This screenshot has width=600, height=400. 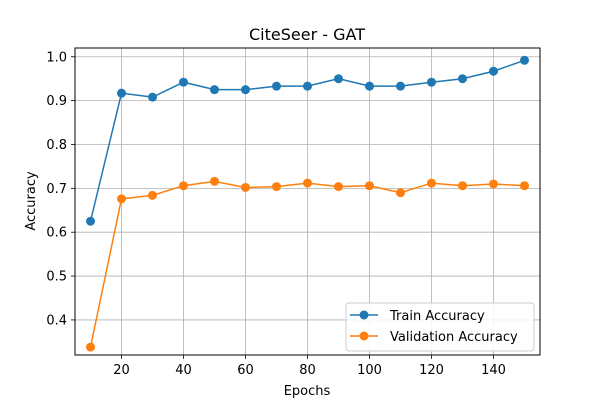 I want to click on y-tick-label: 0.5, so click(x=56, y=277).